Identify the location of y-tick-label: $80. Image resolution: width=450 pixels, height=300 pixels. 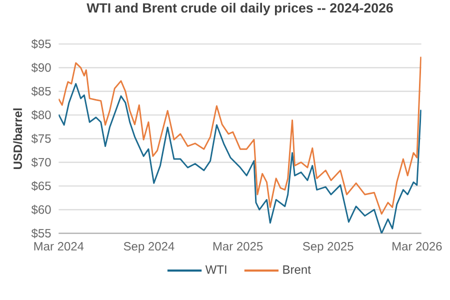
(41, 115).